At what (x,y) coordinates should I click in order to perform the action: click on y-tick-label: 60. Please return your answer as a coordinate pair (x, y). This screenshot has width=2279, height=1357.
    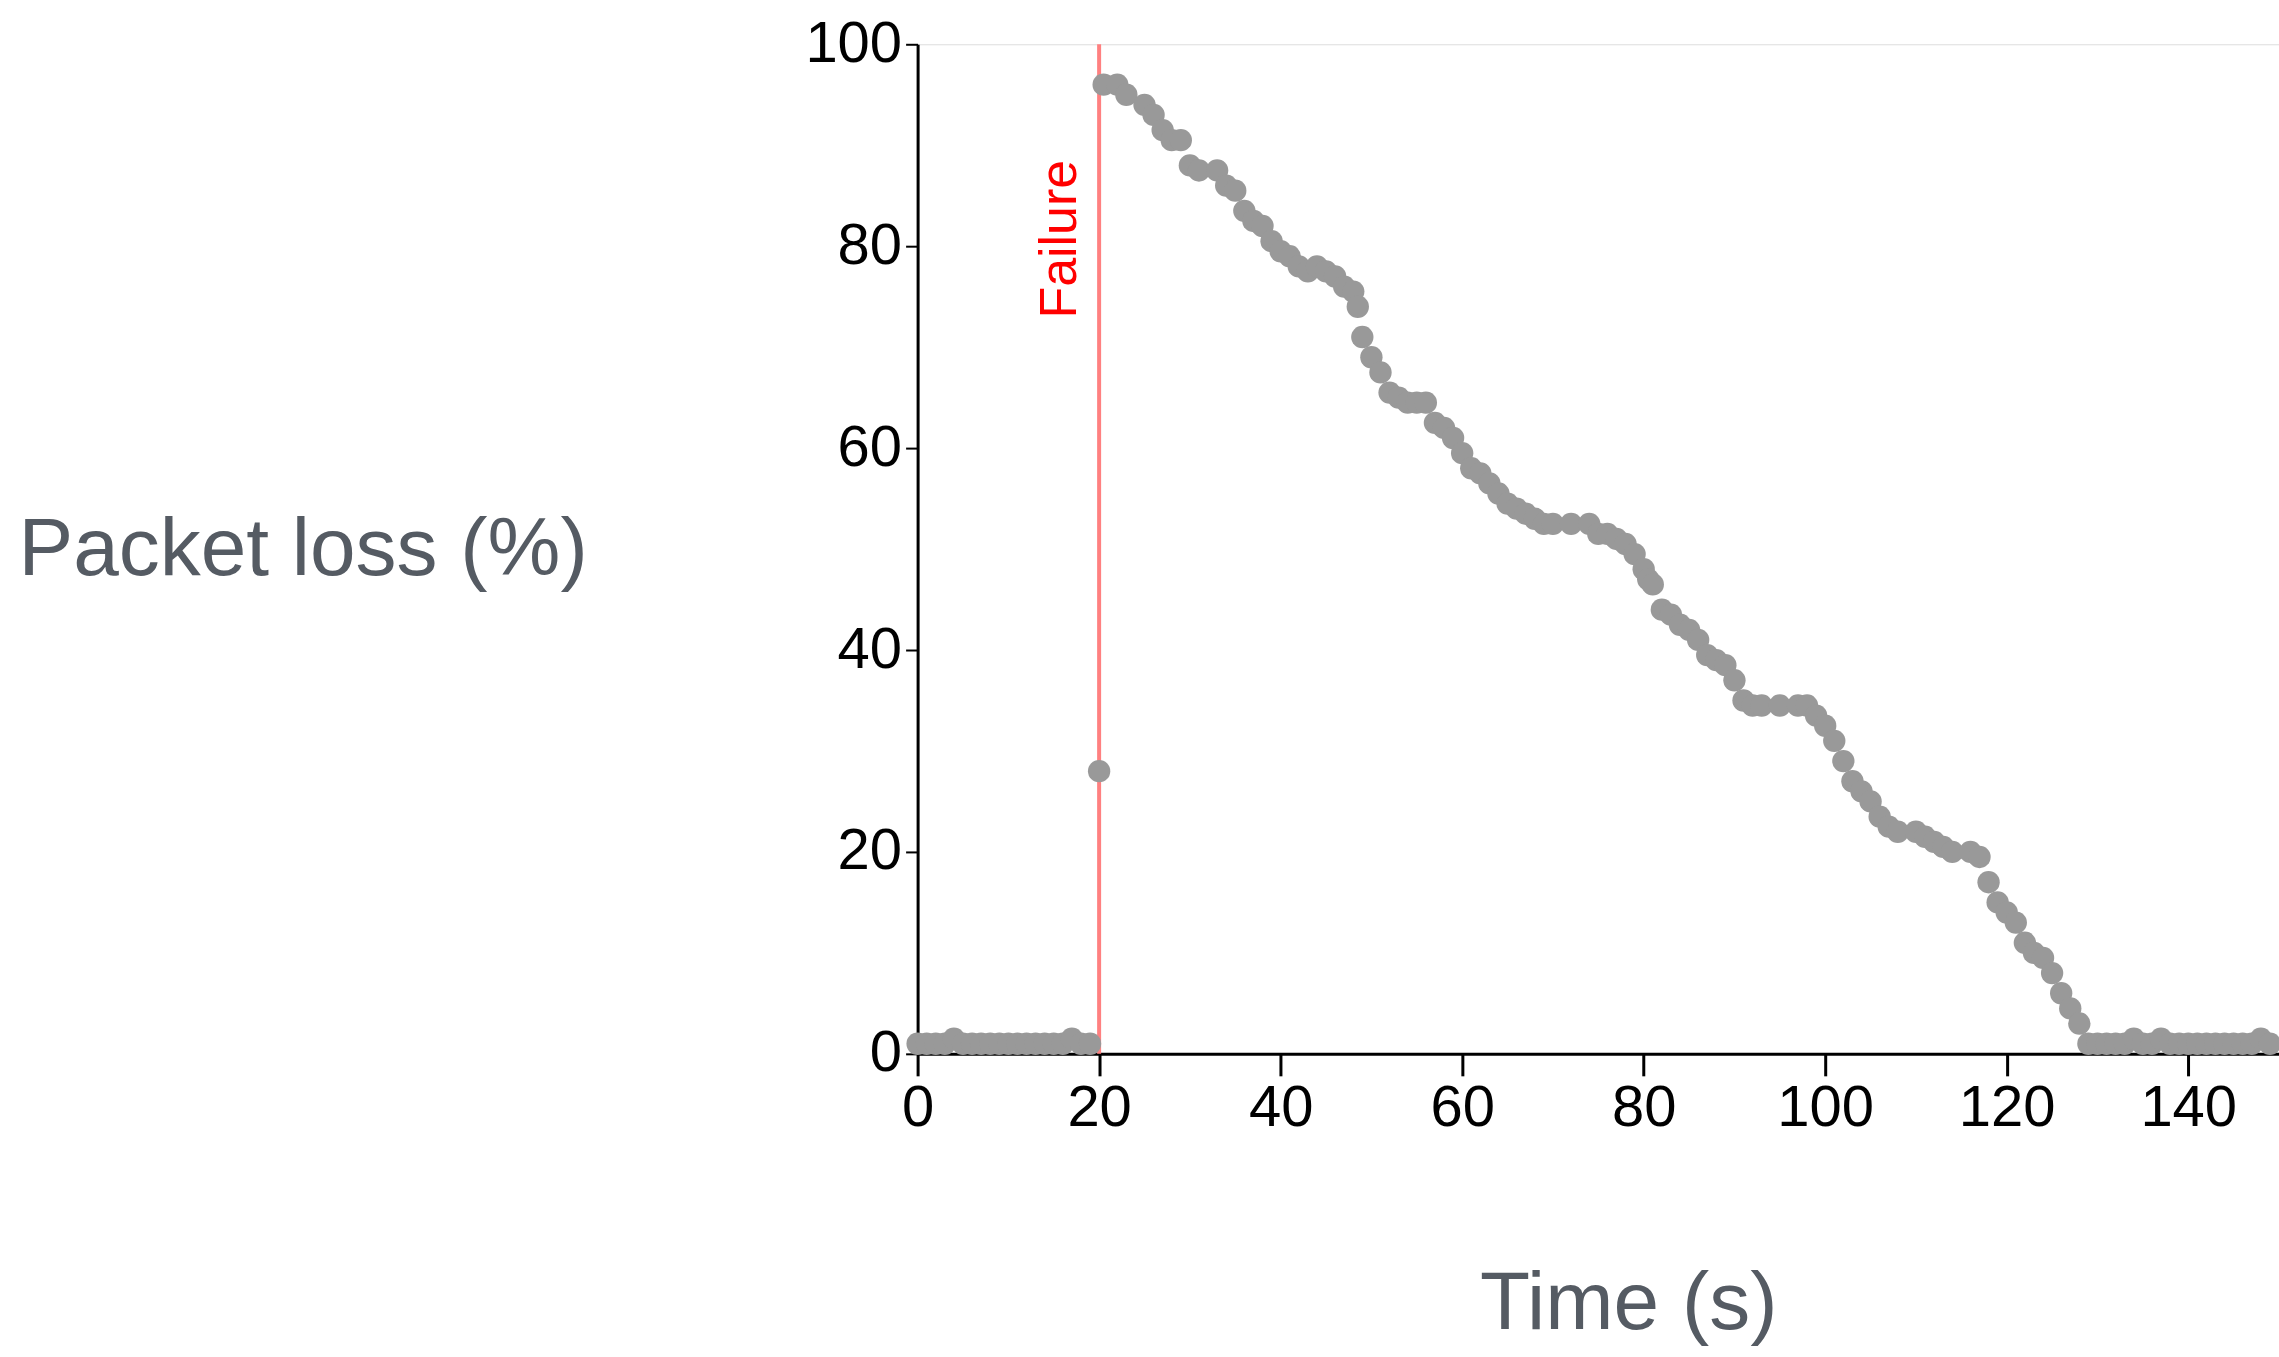
    Looking at the image, I should click on (870, 445).